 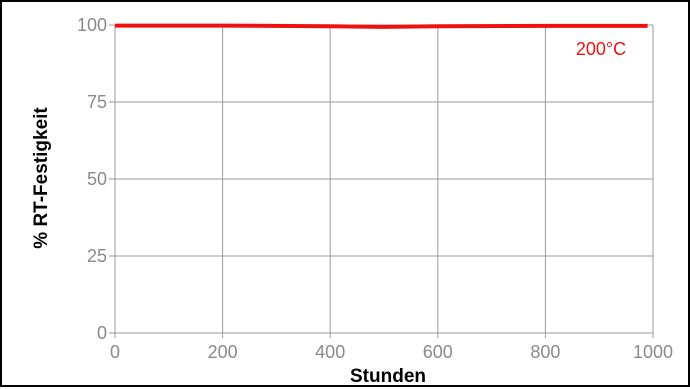 I want to click on x-tick-label-0: 0, so click(x=115, y=352).